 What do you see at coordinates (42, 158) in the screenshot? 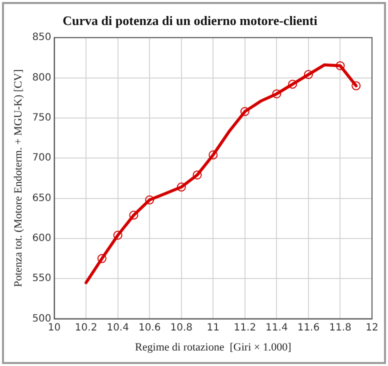
I see `y-tick-label: 700` at bounding box center [42, 158].